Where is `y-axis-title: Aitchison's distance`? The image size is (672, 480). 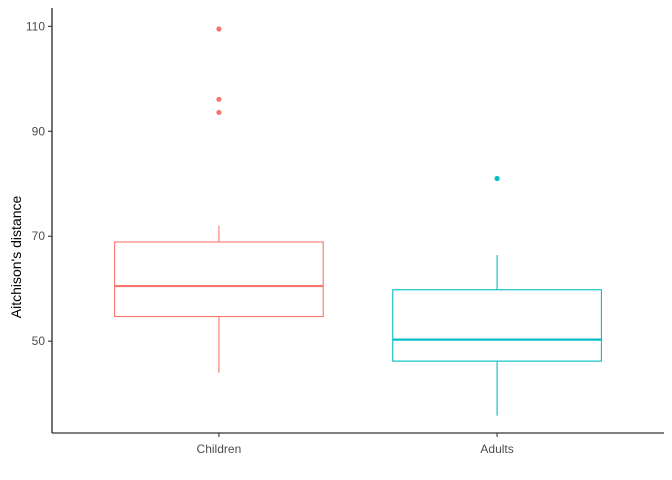 y-axis-title: Aitchison's distance is located at coordinates (16, 257).